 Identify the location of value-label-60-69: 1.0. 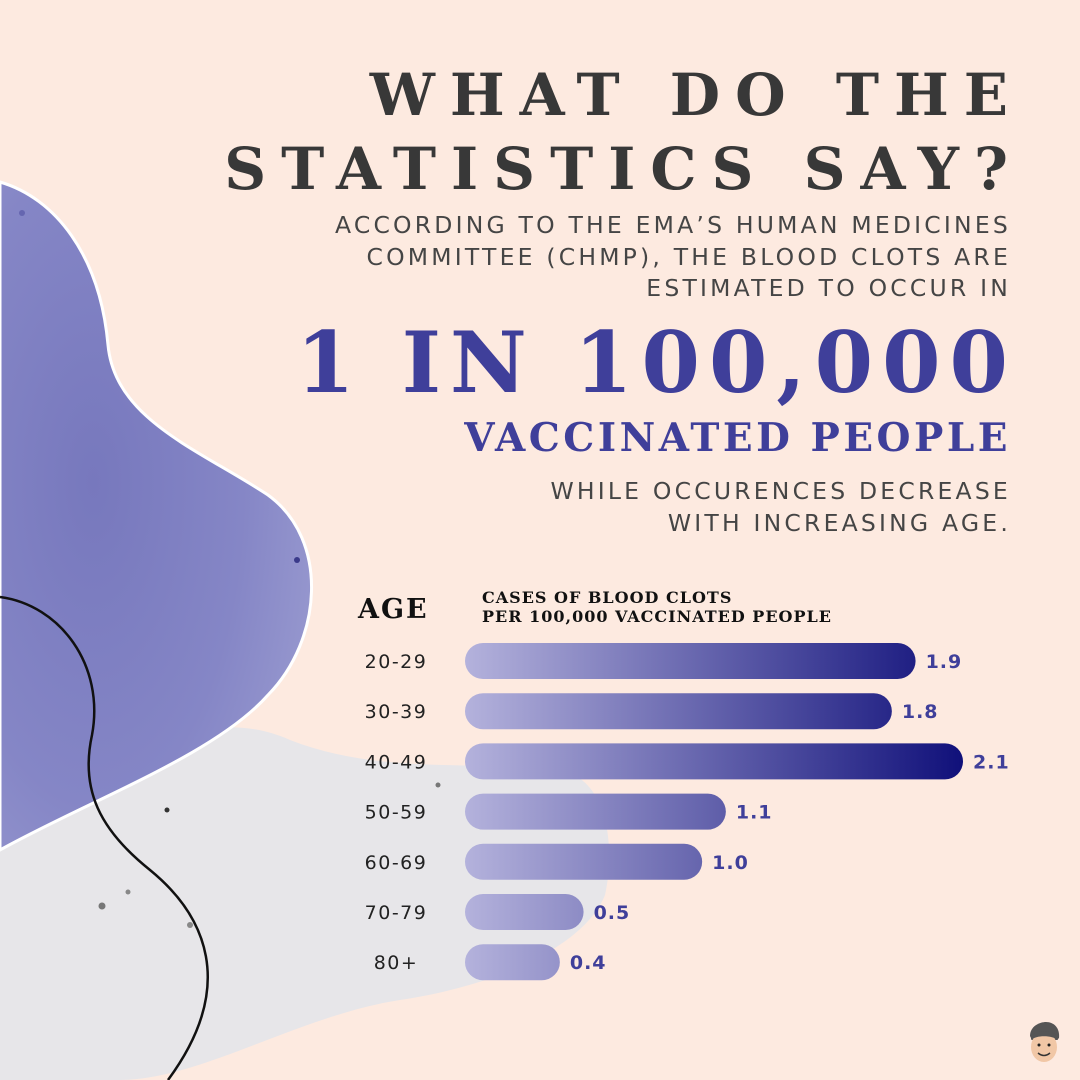
(730, 863).